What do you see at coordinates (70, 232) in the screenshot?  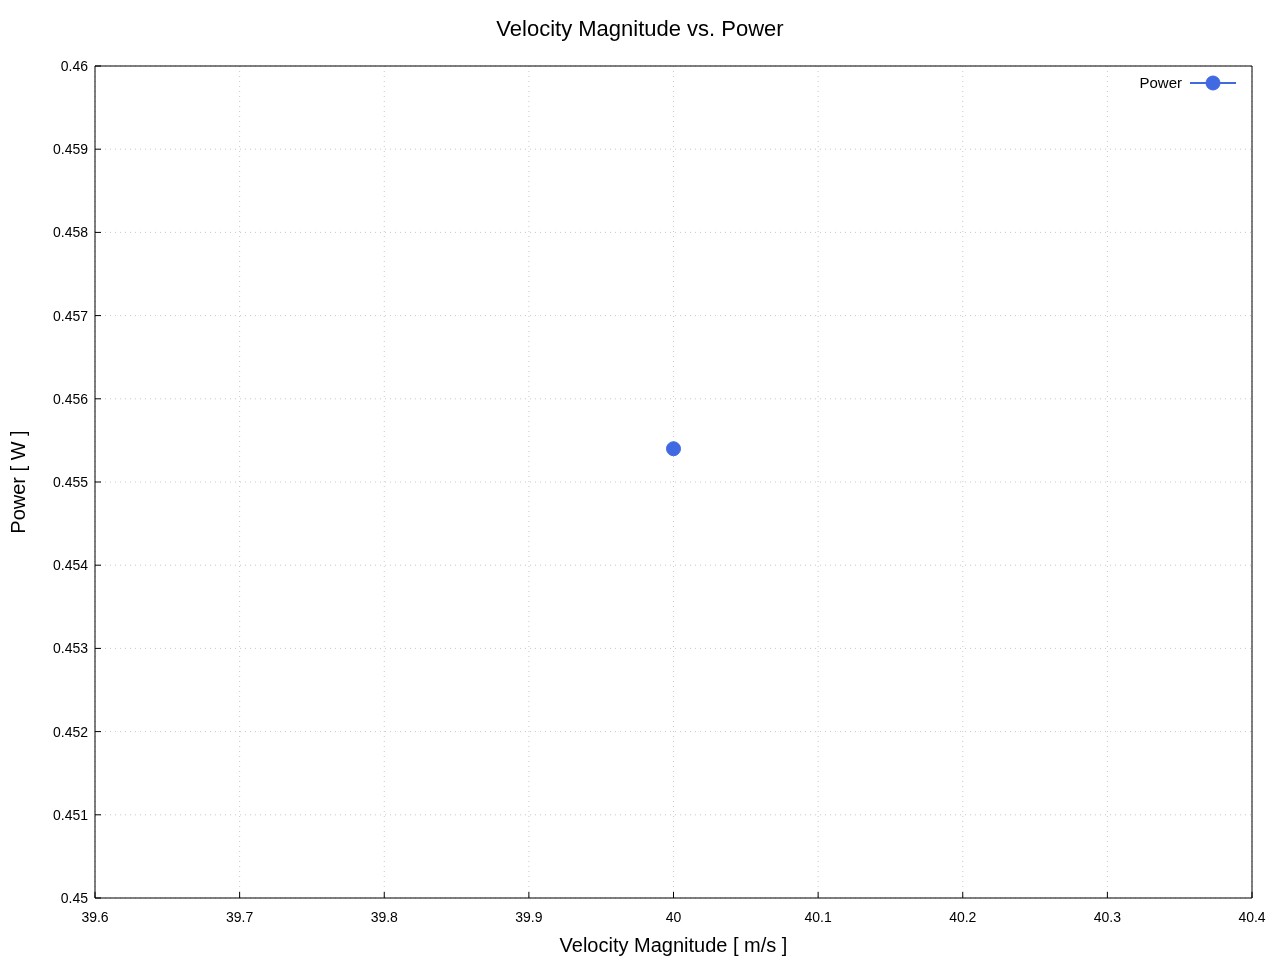 I see `y-tick-label: 0.458` at bounding box center [70, 232].